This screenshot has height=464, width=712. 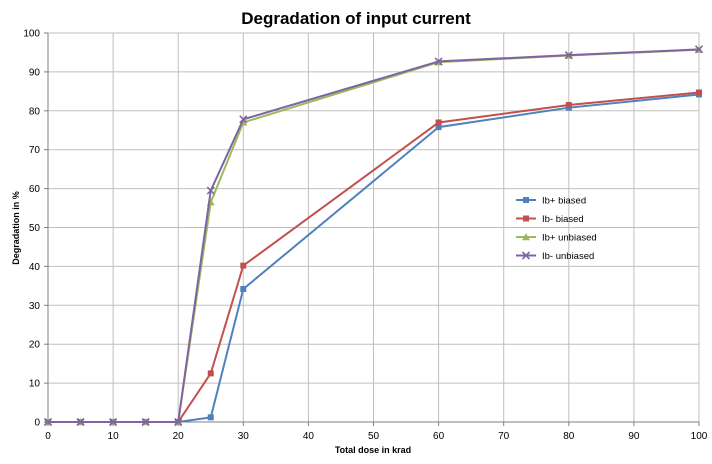 I want to click on x-tick-label: 70, so click(x=504, y=436).